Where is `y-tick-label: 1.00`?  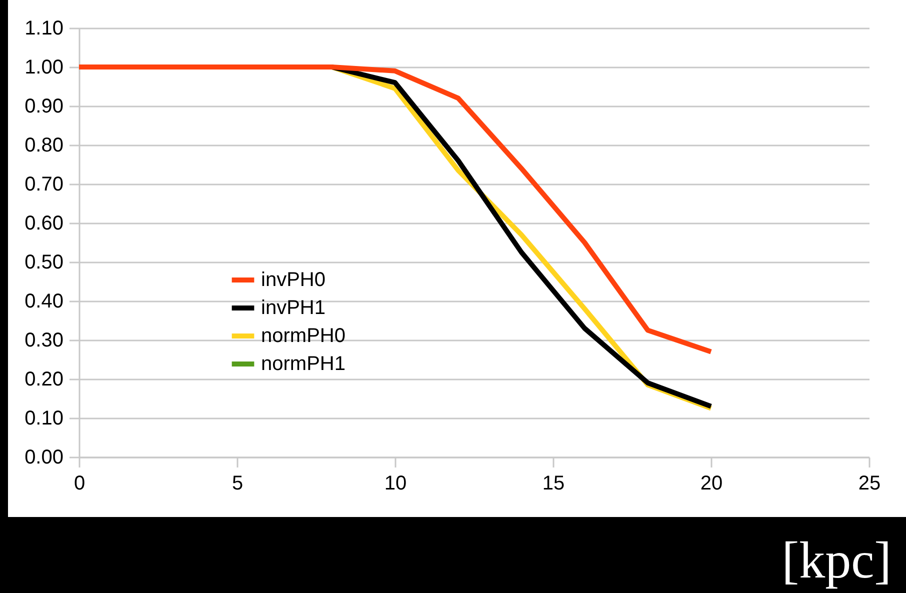 y-tick-label: 1.00 is located at coordinates (44, 67).